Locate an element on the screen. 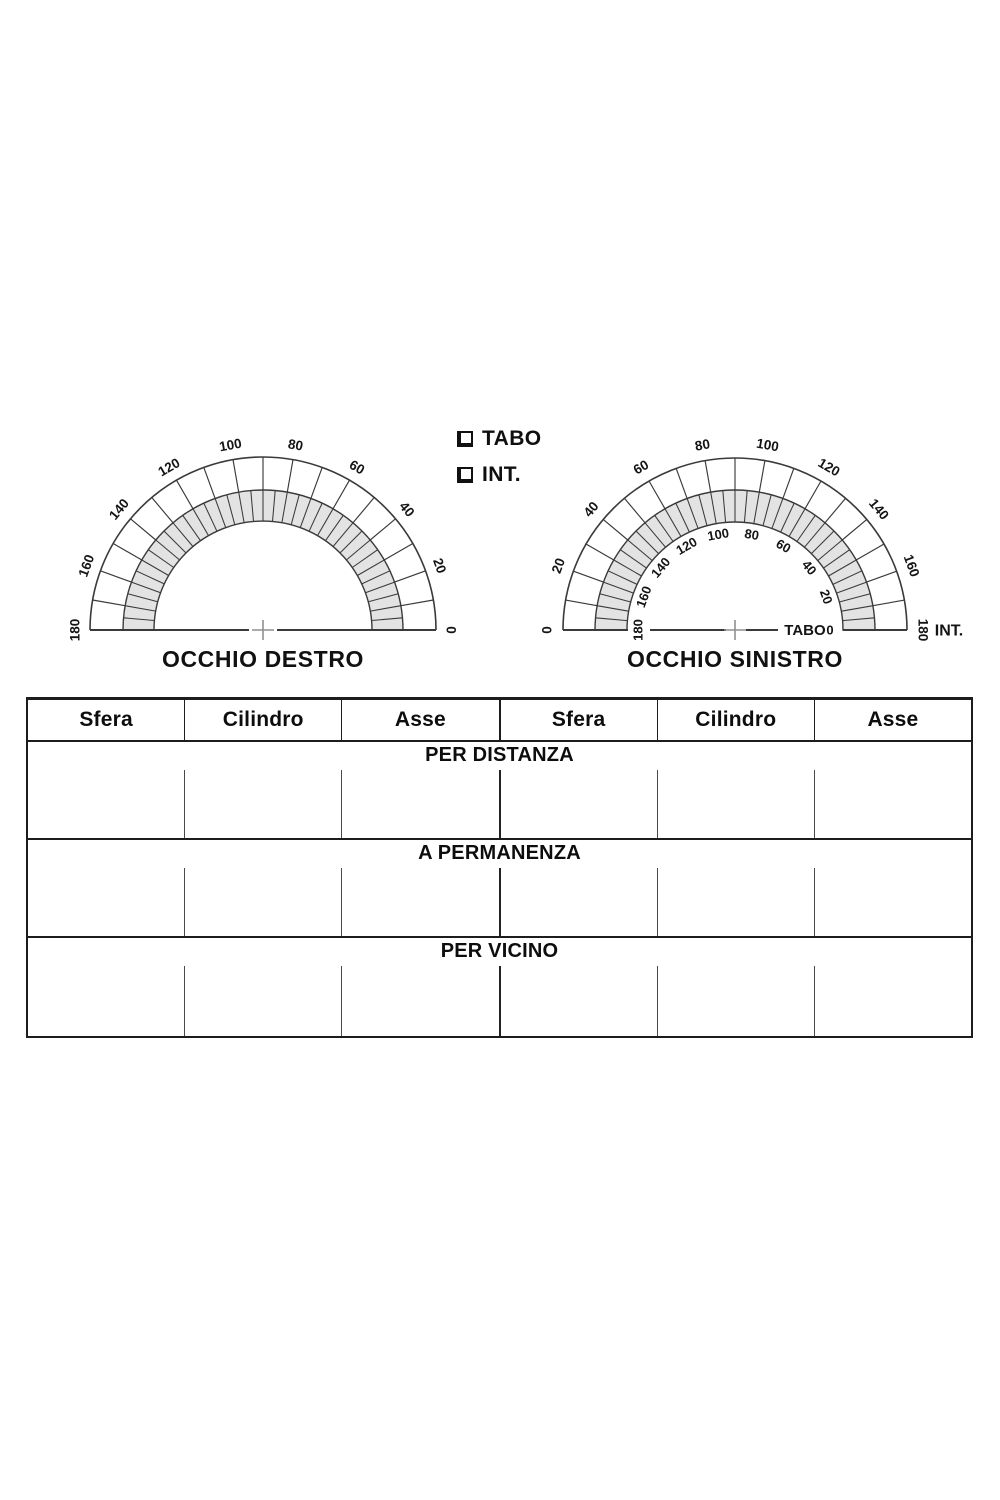  column-header-sfera-right-eye: Sfera is located at coordinates (107, 720).